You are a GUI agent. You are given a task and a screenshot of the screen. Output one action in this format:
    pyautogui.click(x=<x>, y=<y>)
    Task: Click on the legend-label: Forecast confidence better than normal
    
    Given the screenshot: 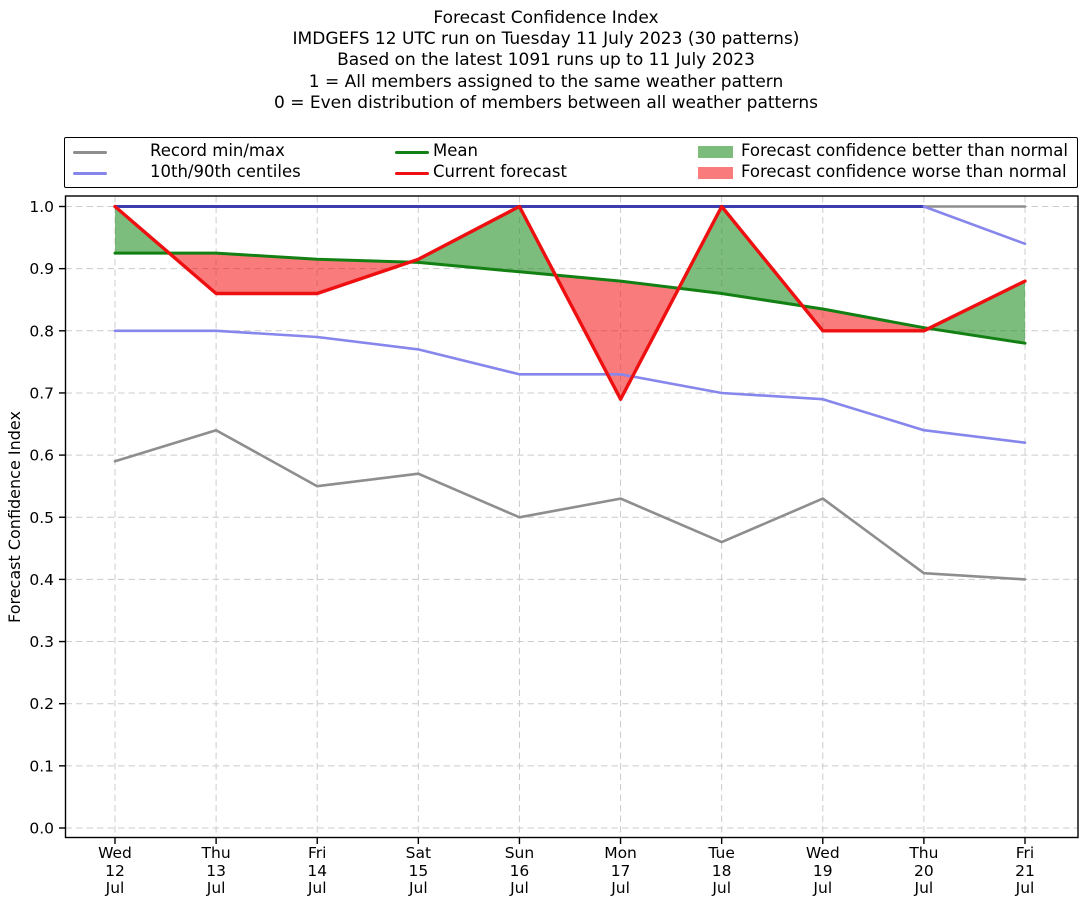 What is the action you would take?
    pyautogui.click(x=904, y=150)
    